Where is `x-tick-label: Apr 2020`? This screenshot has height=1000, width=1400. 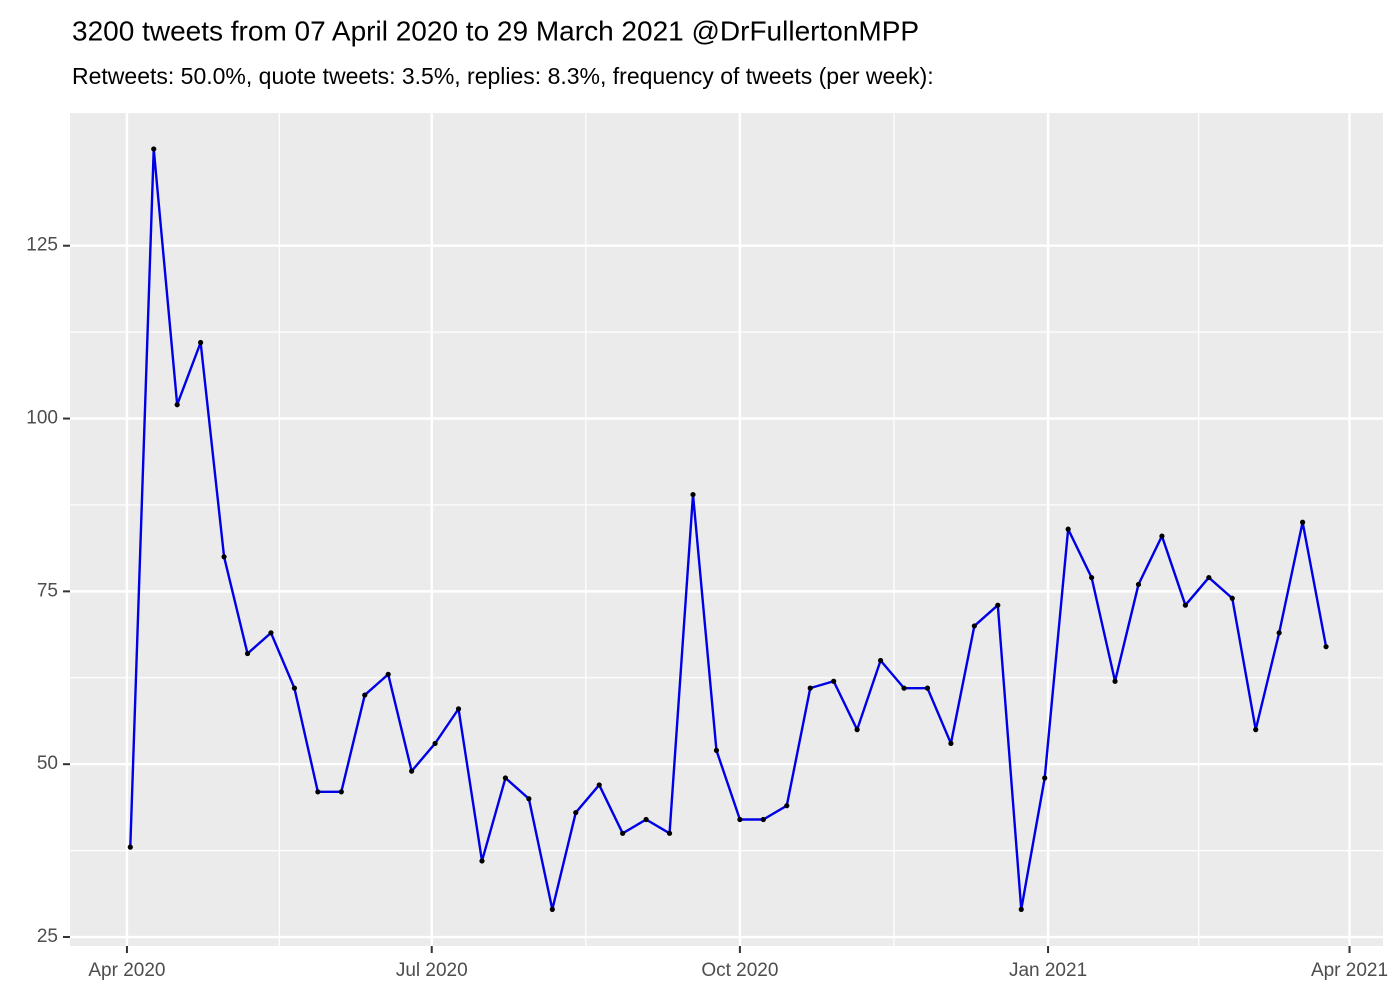
x-tick-label: Apr 2020 is located at coordinates (126, 970).